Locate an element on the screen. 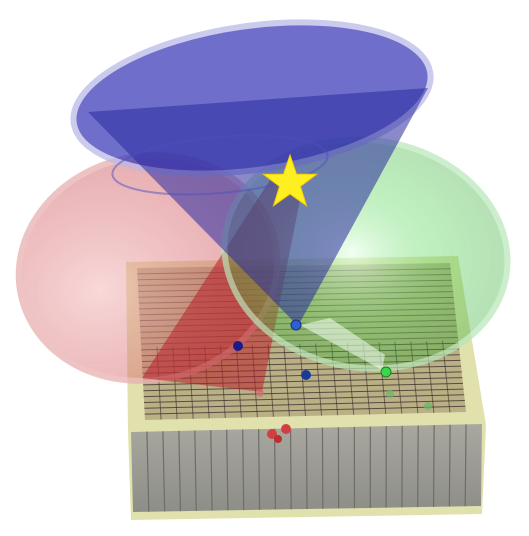  marker-green is located at coordinates (386, 372).